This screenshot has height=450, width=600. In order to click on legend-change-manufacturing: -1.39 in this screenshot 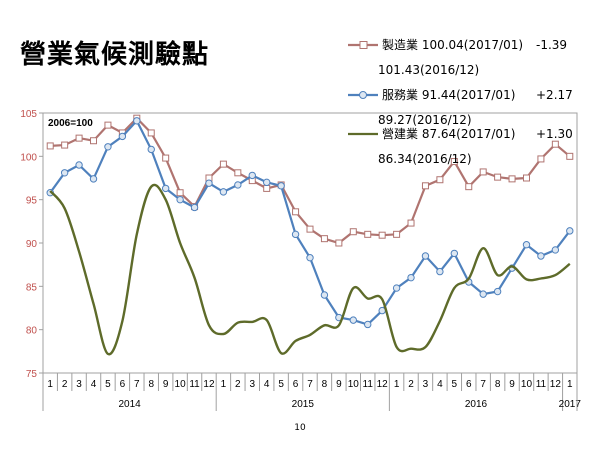, I will do `click(551, 45)`.